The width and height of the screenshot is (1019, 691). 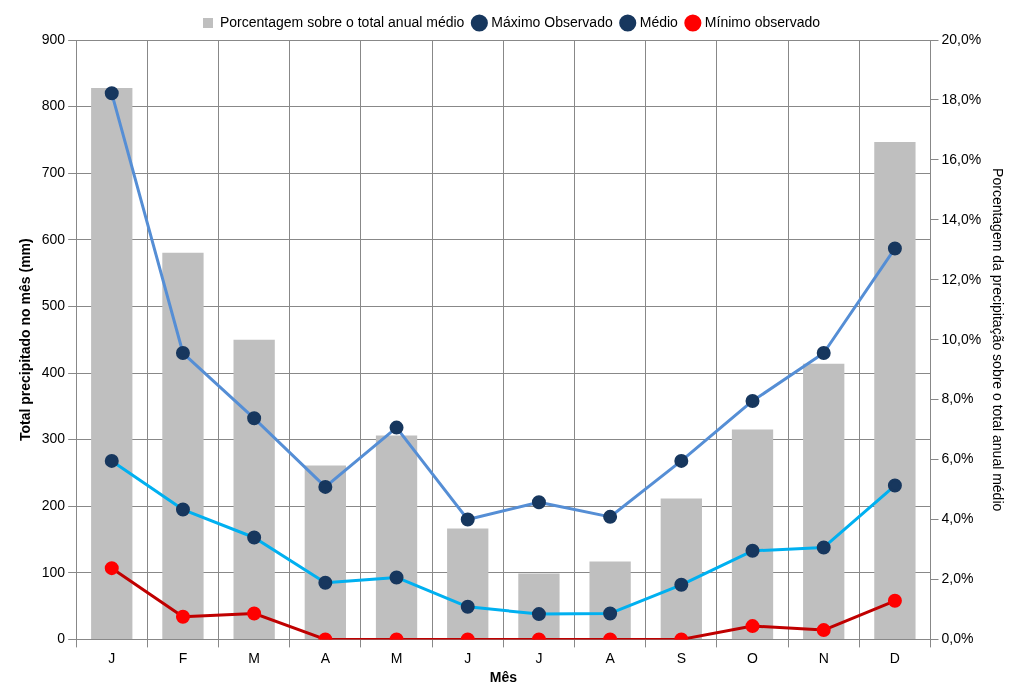 I want to click on y2-axis-title: Porcentagem da precipitação sobre o total anual médio, so click(x=997, y=340).